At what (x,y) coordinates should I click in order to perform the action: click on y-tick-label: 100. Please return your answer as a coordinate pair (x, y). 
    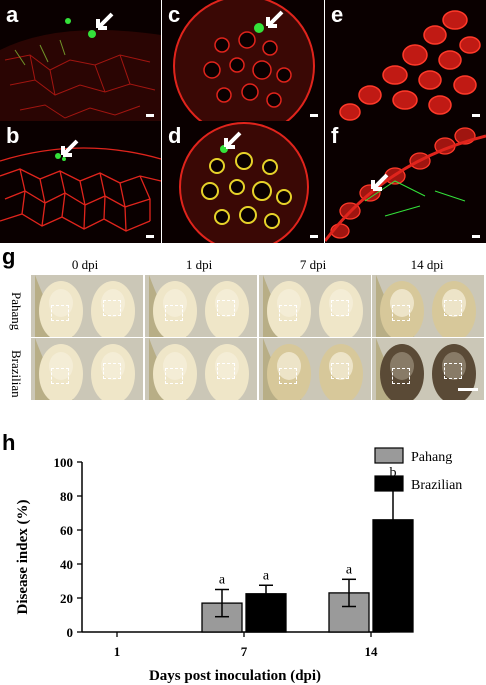
    Looking at the image, I should click on (64, 462).